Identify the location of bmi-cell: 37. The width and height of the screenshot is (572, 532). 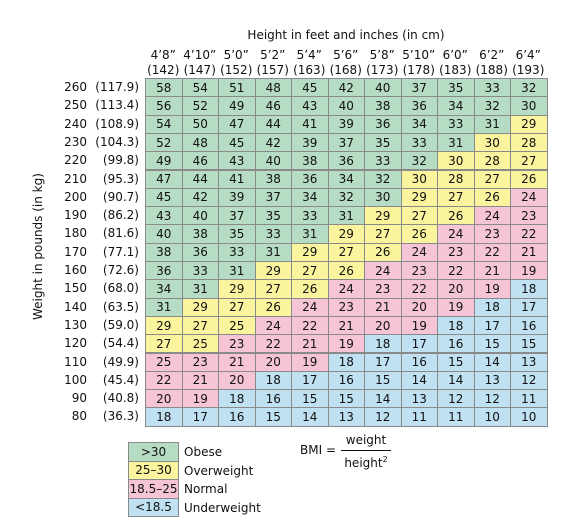
(237, 216).